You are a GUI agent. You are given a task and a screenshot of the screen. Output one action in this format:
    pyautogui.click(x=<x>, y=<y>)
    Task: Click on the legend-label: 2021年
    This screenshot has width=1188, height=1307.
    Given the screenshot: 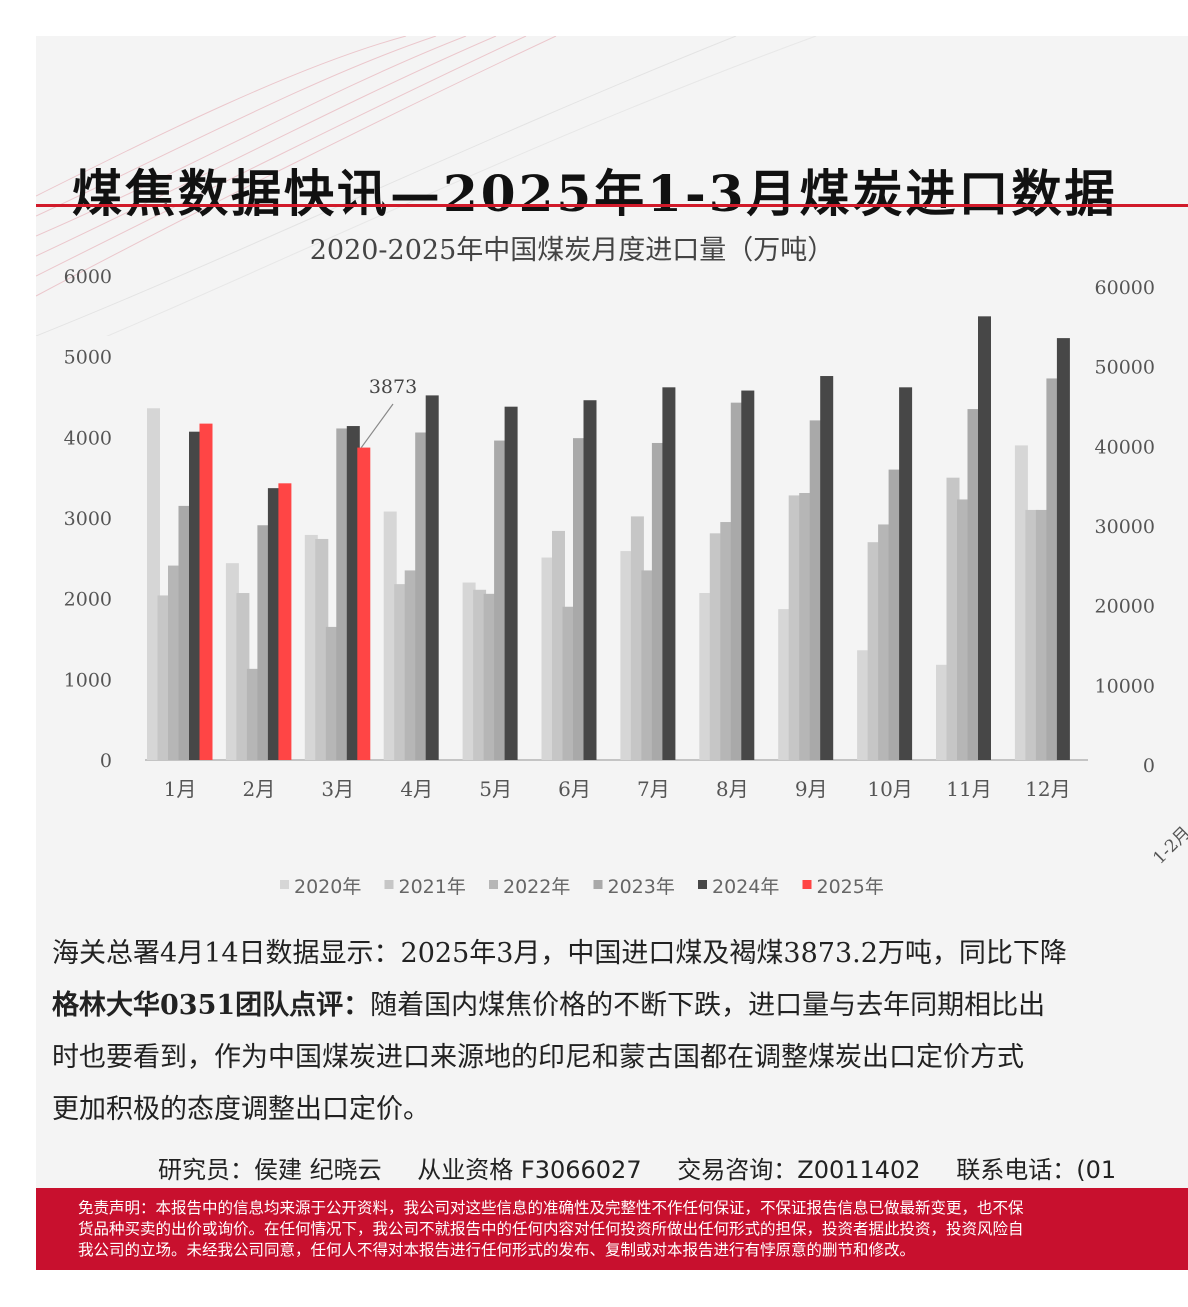 What is the action you would take?
    pyautogui.click(x=432, y=887)
    